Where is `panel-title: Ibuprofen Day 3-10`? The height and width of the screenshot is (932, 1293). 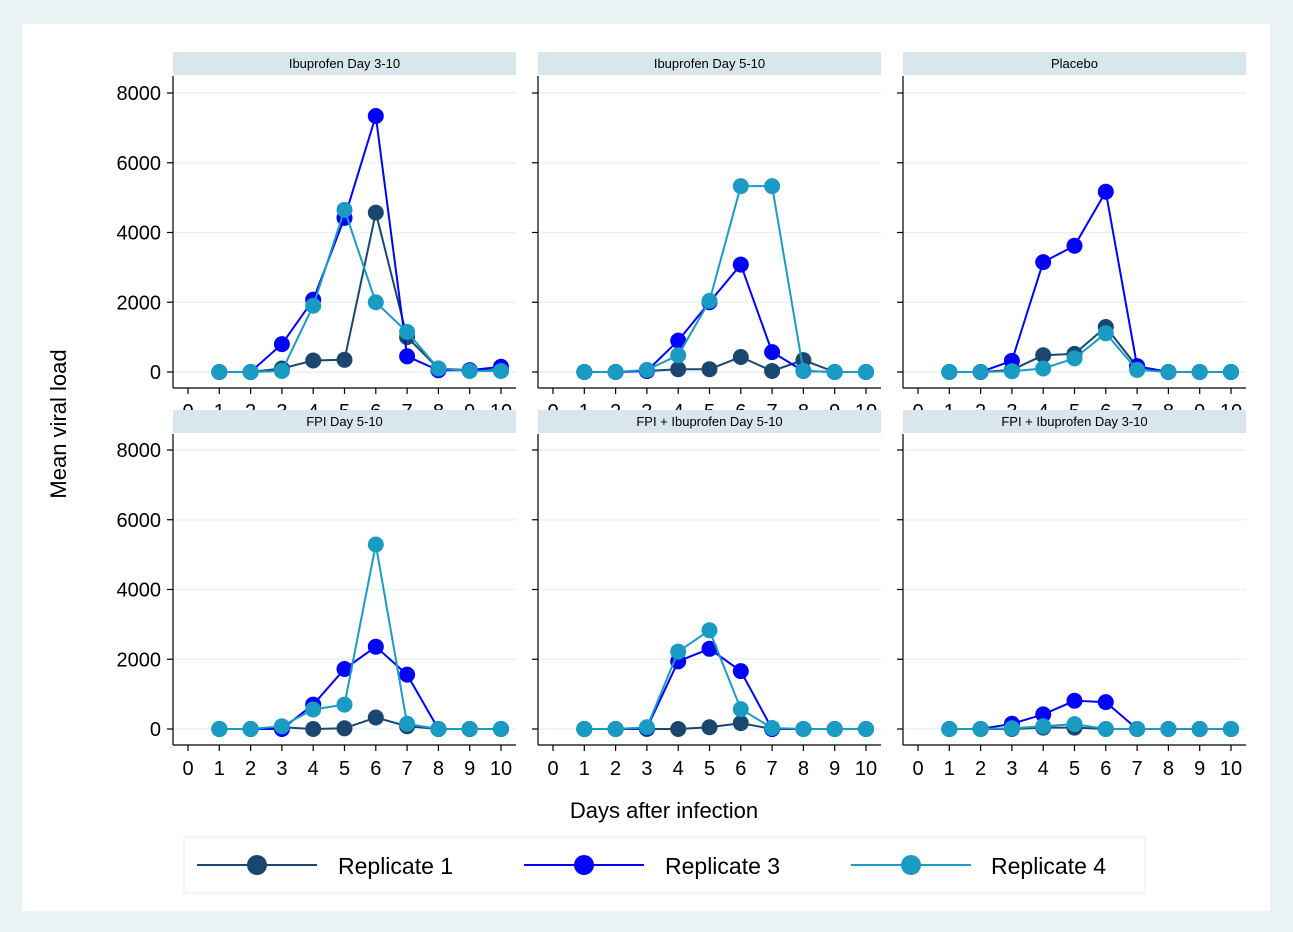 panel-title: Ibuprofen Day 3-10 is located at coordinates (344, 63).